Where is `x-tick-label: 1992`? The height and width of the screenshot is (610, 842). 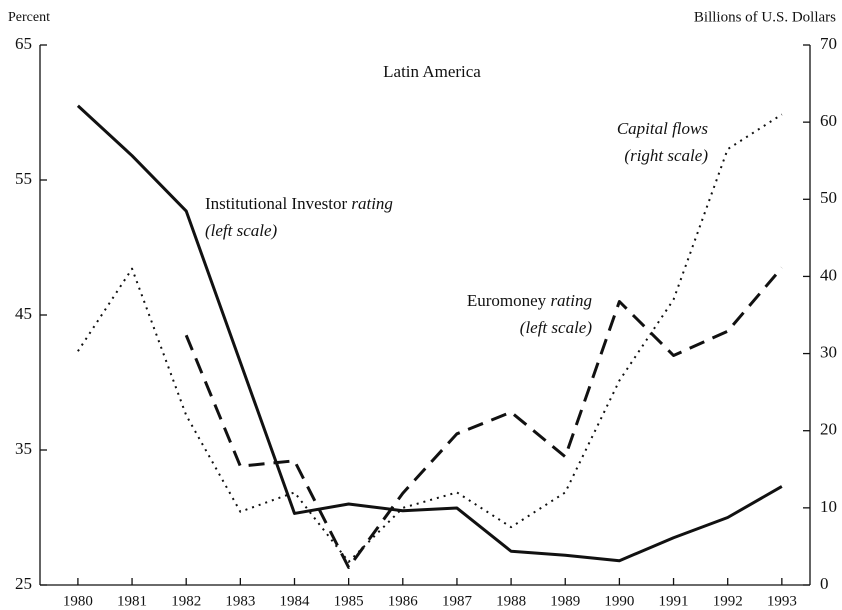 x-tick-label: 1992 is located at coordinates (728, 601).